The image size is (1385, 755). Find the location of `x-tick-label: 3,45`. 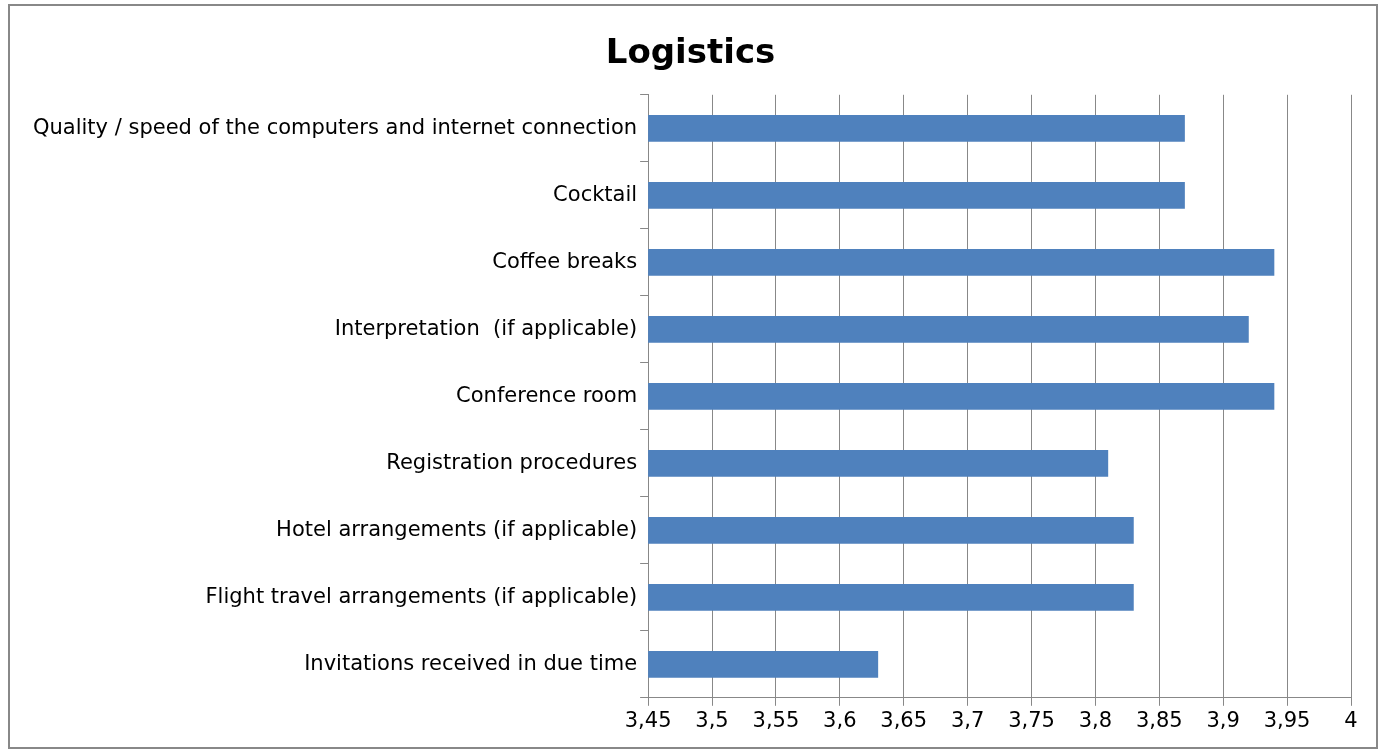

x-tick-label: 3,45 is located at coordinates (648, 719).